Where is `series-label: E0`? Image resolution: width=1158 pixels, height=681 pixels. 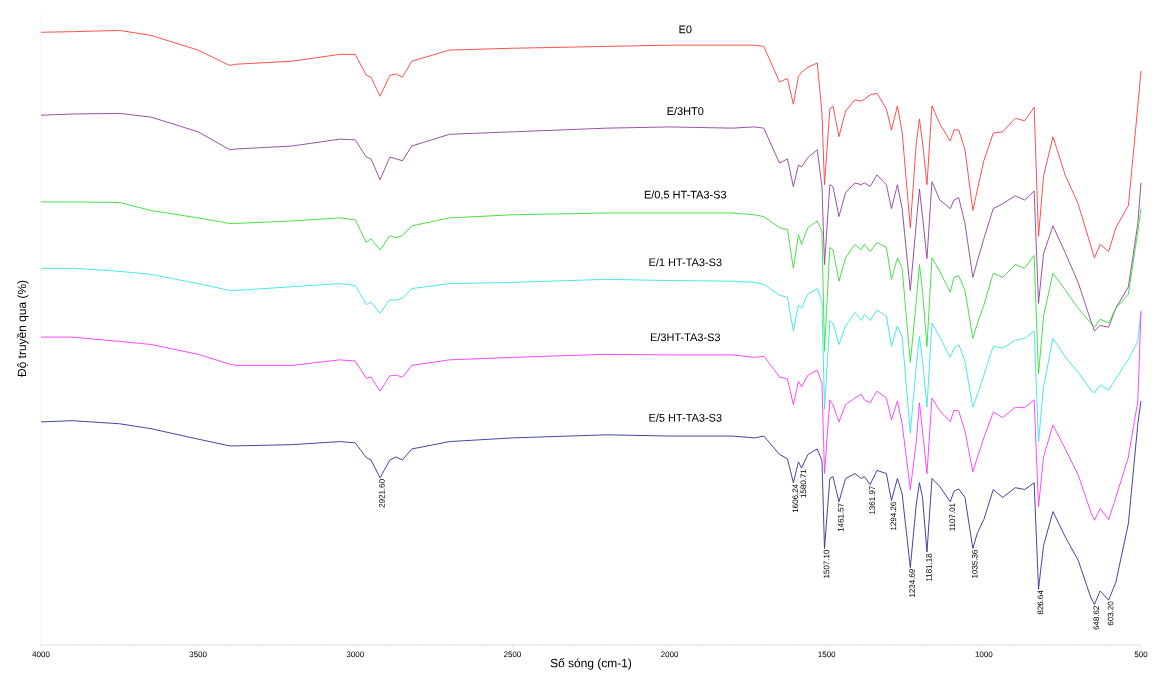
series-label: E0 is located at coordinates (685, 29).